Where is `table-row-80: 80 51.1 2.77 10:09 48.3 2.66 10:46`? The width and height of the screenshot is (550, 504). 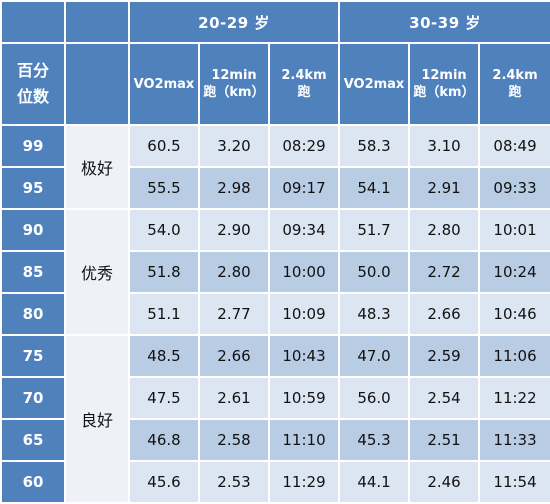
table-row-80: 80 51.1 2.77 10:09 48.3 2.66 10:46 is located at coordinates (275, 314).